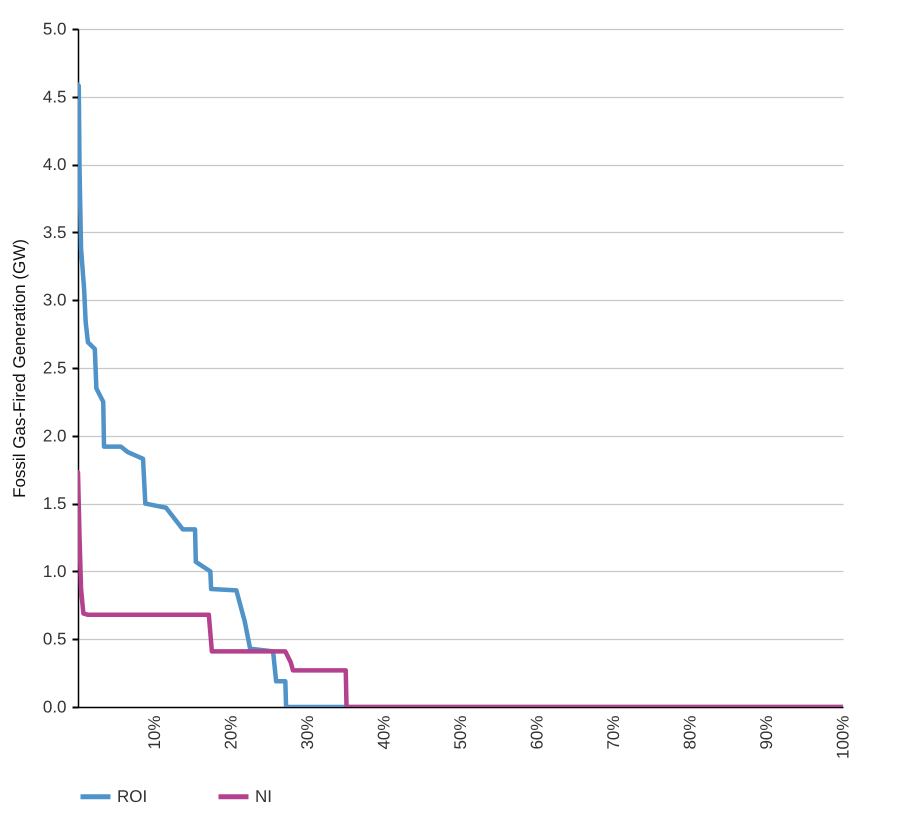 This screenshot has width=902, height=816. I want to click on x-tick-label: 70%, so click(613, 733).